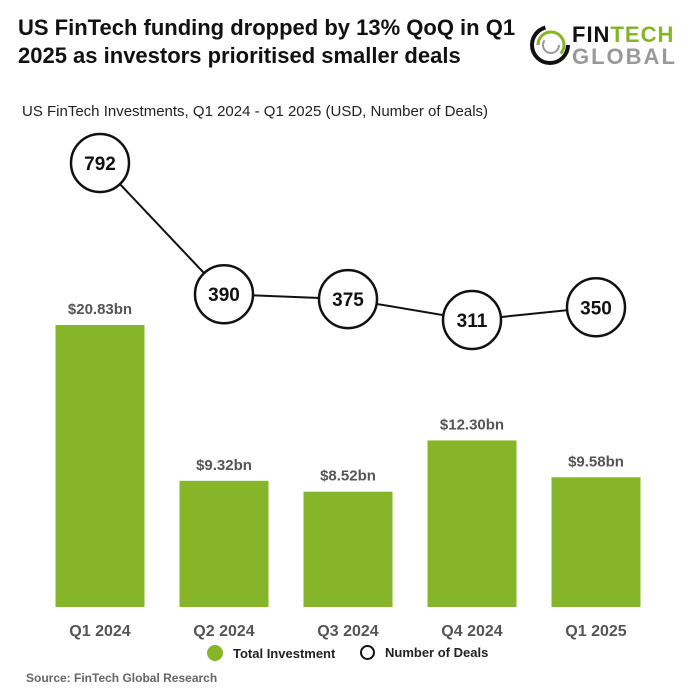 The image size is (696, 696). What do you see at coordinates (595, 631) in the screenshot?
I see `x-tick-label-5: Q1 2025` at bounding box center [595, 631].